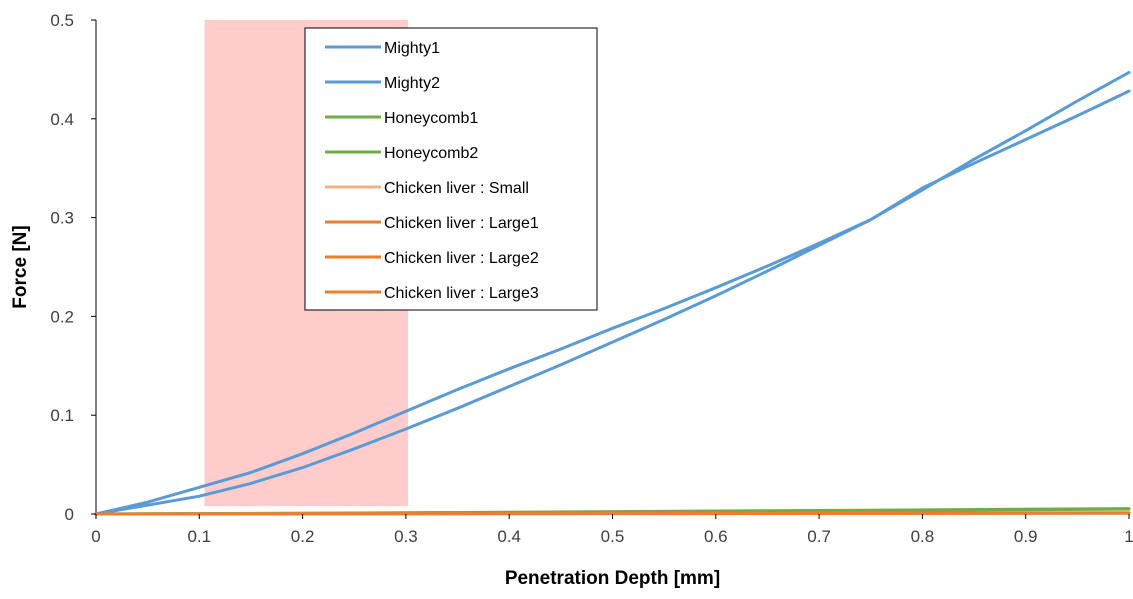 This screenshot has width=1133, height=599. I want to click on x-axis-title: Penetration Depth [mm], so click(612, 578).